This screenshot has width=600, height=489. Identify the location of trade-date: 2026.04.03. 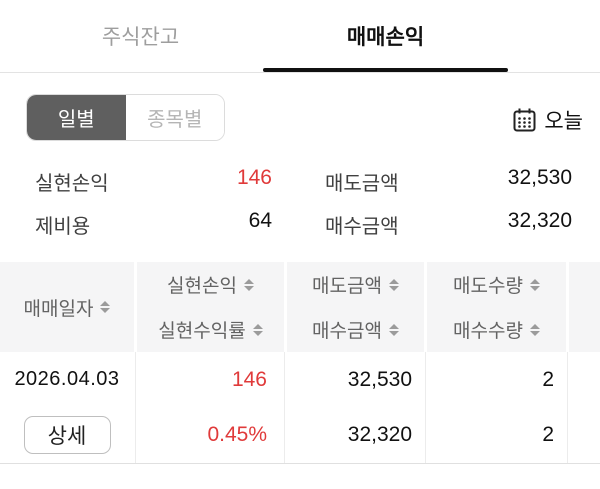
(67, 379).